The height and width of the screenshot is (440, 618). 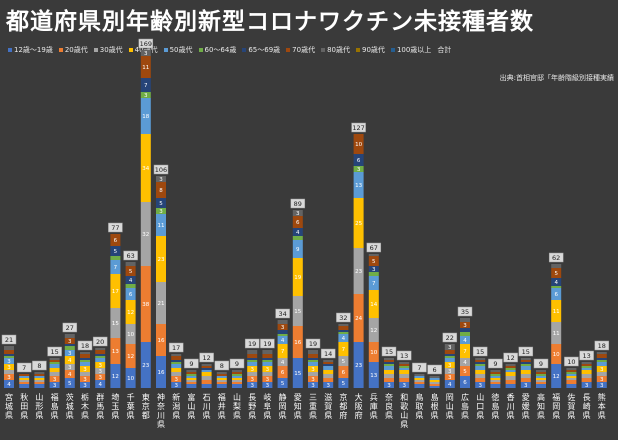 What do you see at coordinates (410, 50) in the screenshot?
I see `legend-item: 100歳以上` at bounding box center [410, 50].